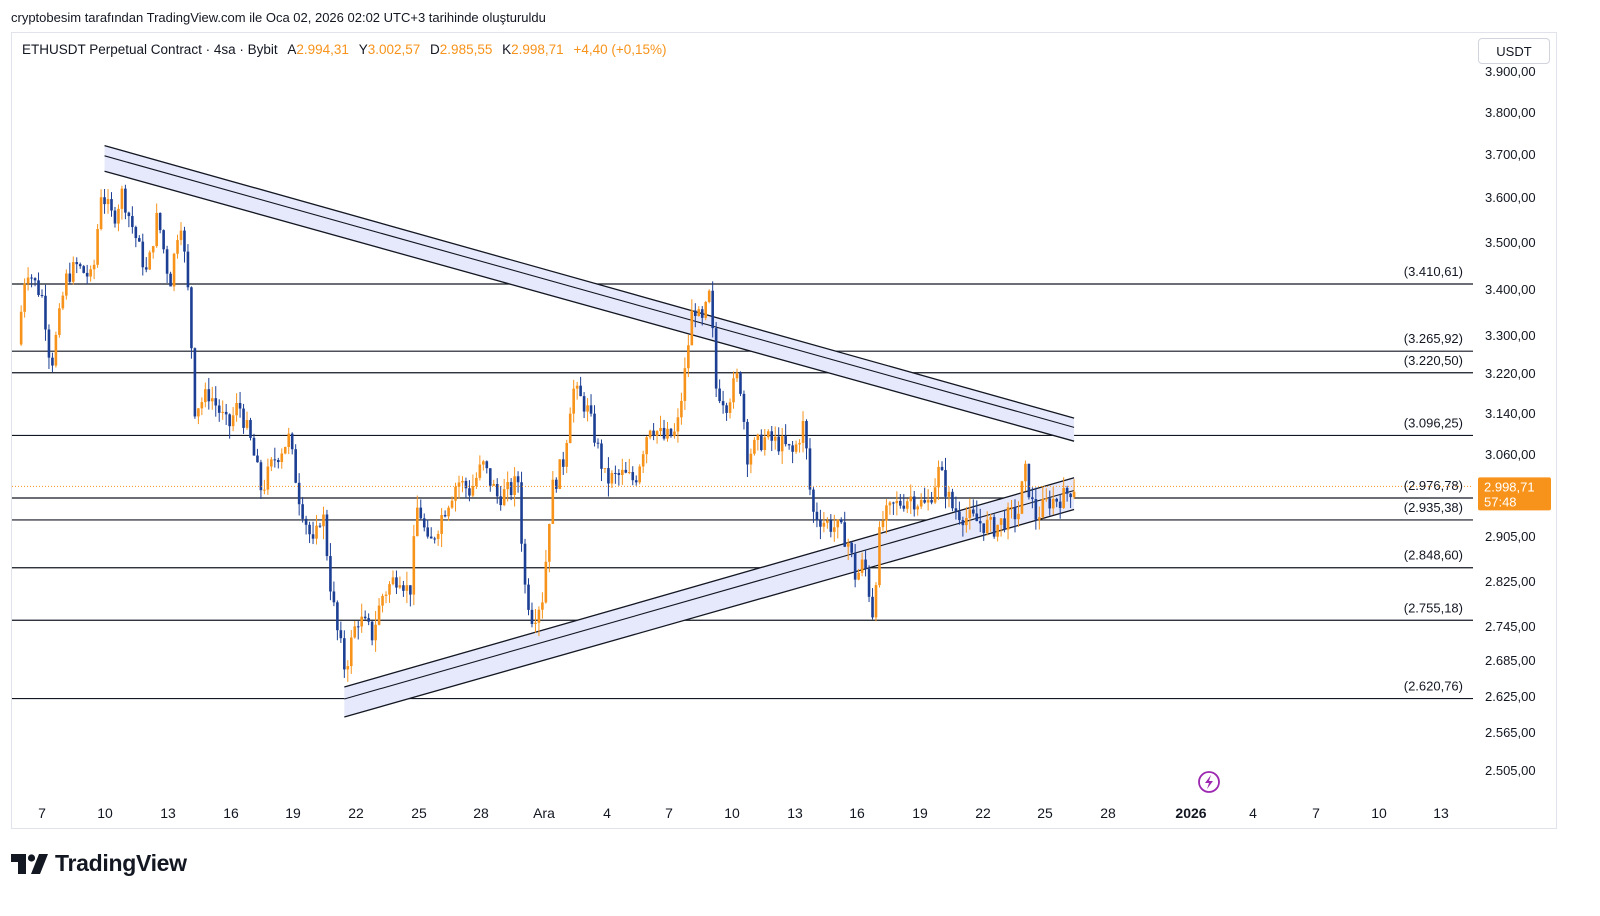  Describe the element at coordinates (1510, 112) in the screenshot. I see `y-tick-label: 3.800,00` at that location.